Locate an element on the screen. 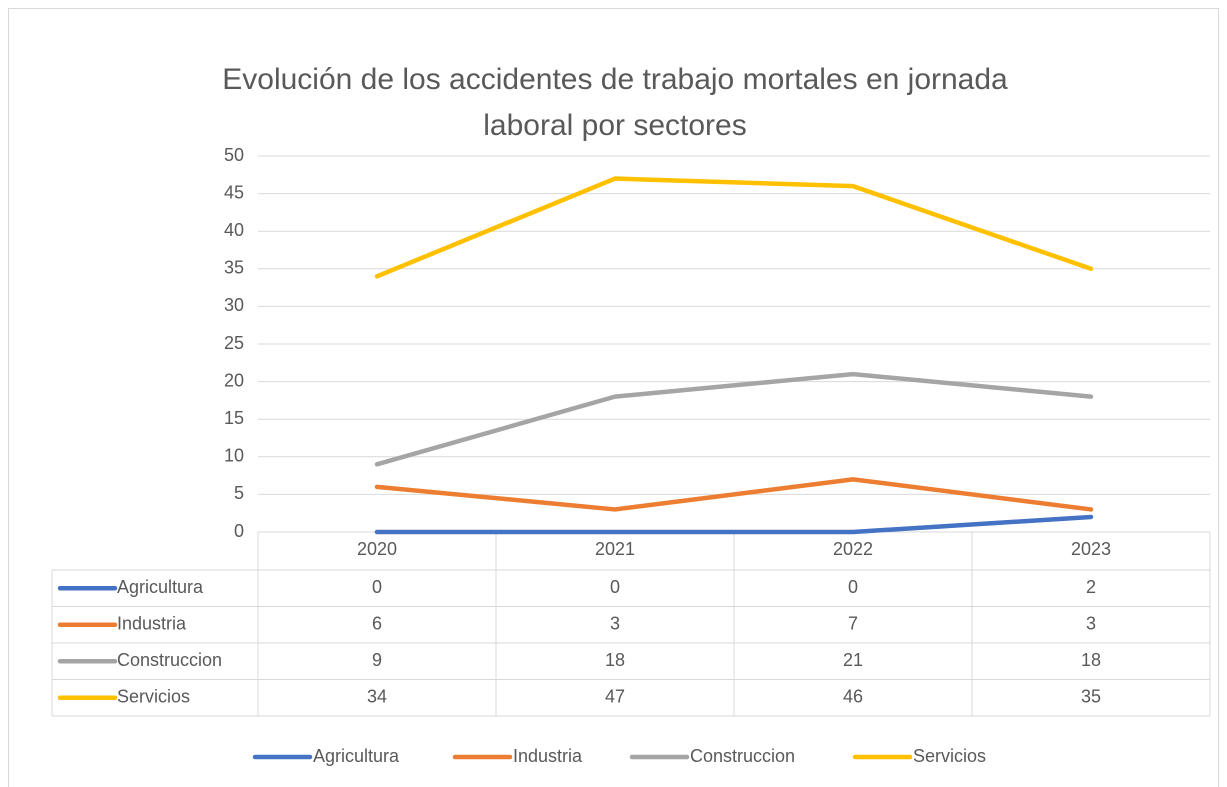  table-row-label: Construccion is located at coordinates (169, 660).